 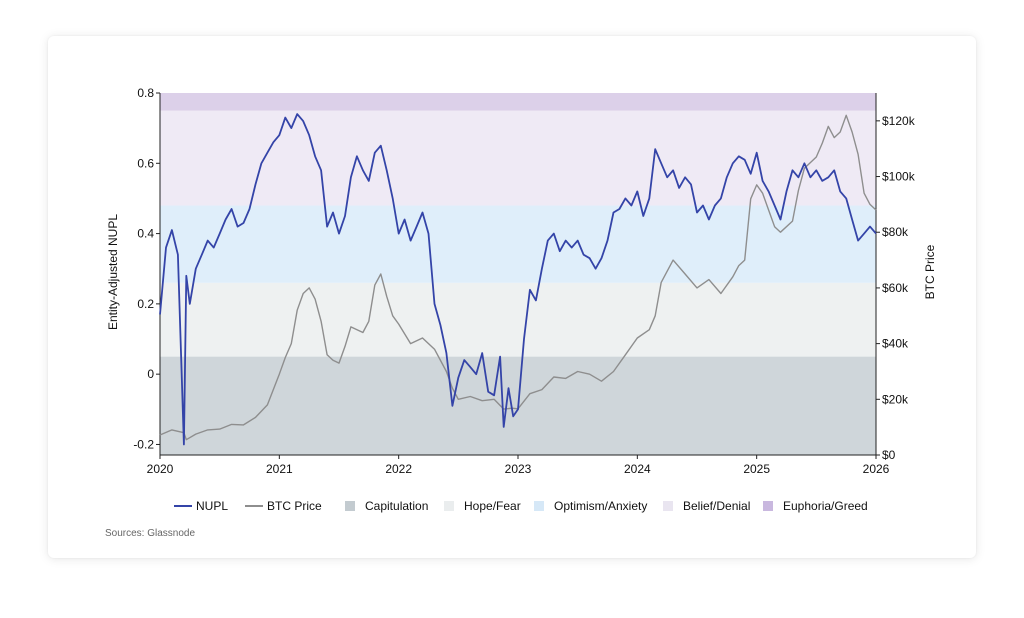 I want to click on band-optimism-anxiety, so click(x=518, y=244).